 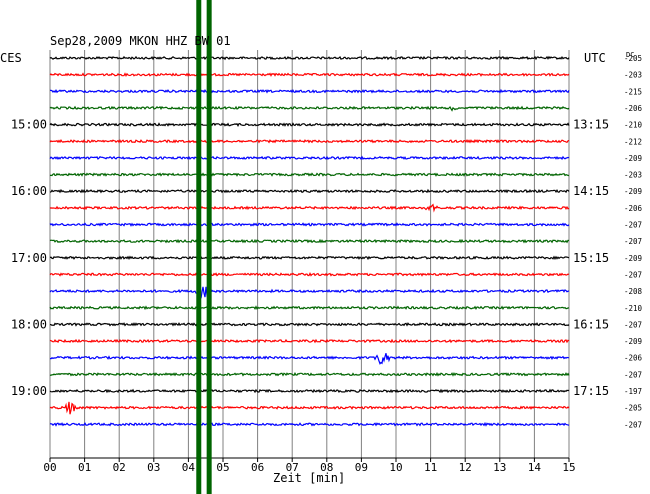 What do you see at coordinates (84, 467) in the screenshot?
I see `x-tick-label: 01` at bounding box center [84, 467].